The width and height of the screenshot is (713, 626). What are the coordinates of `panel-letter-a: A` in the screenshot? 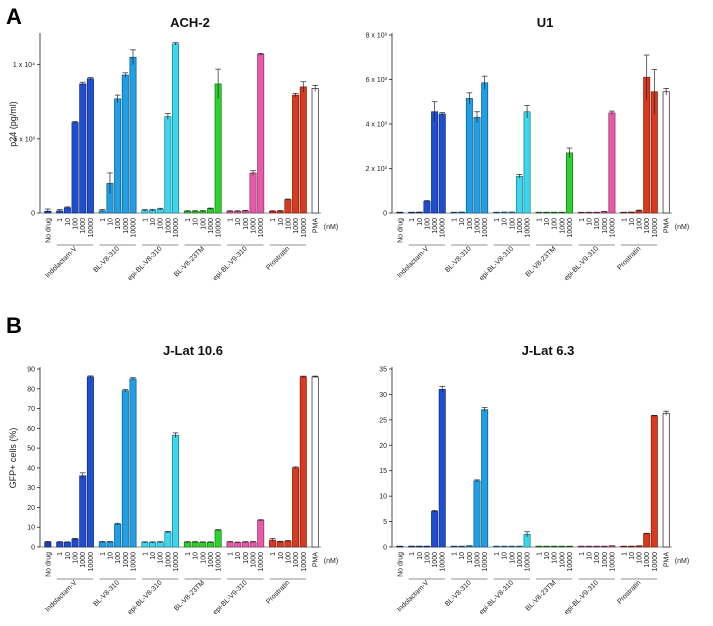 It's located at (14, 16).